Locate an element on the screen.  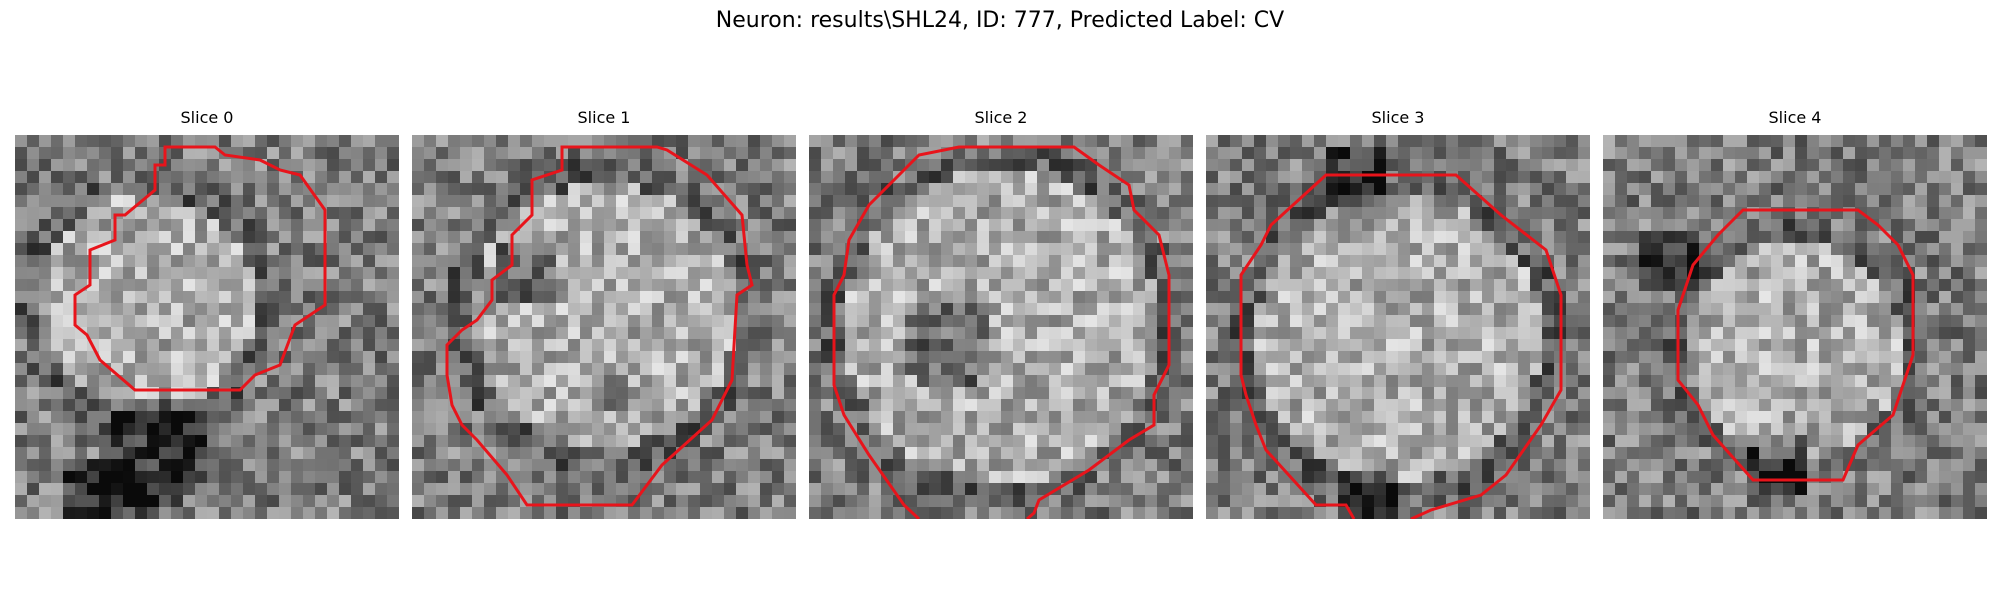
slice-title: Slice 2 is located at coordinates (1001, 117).